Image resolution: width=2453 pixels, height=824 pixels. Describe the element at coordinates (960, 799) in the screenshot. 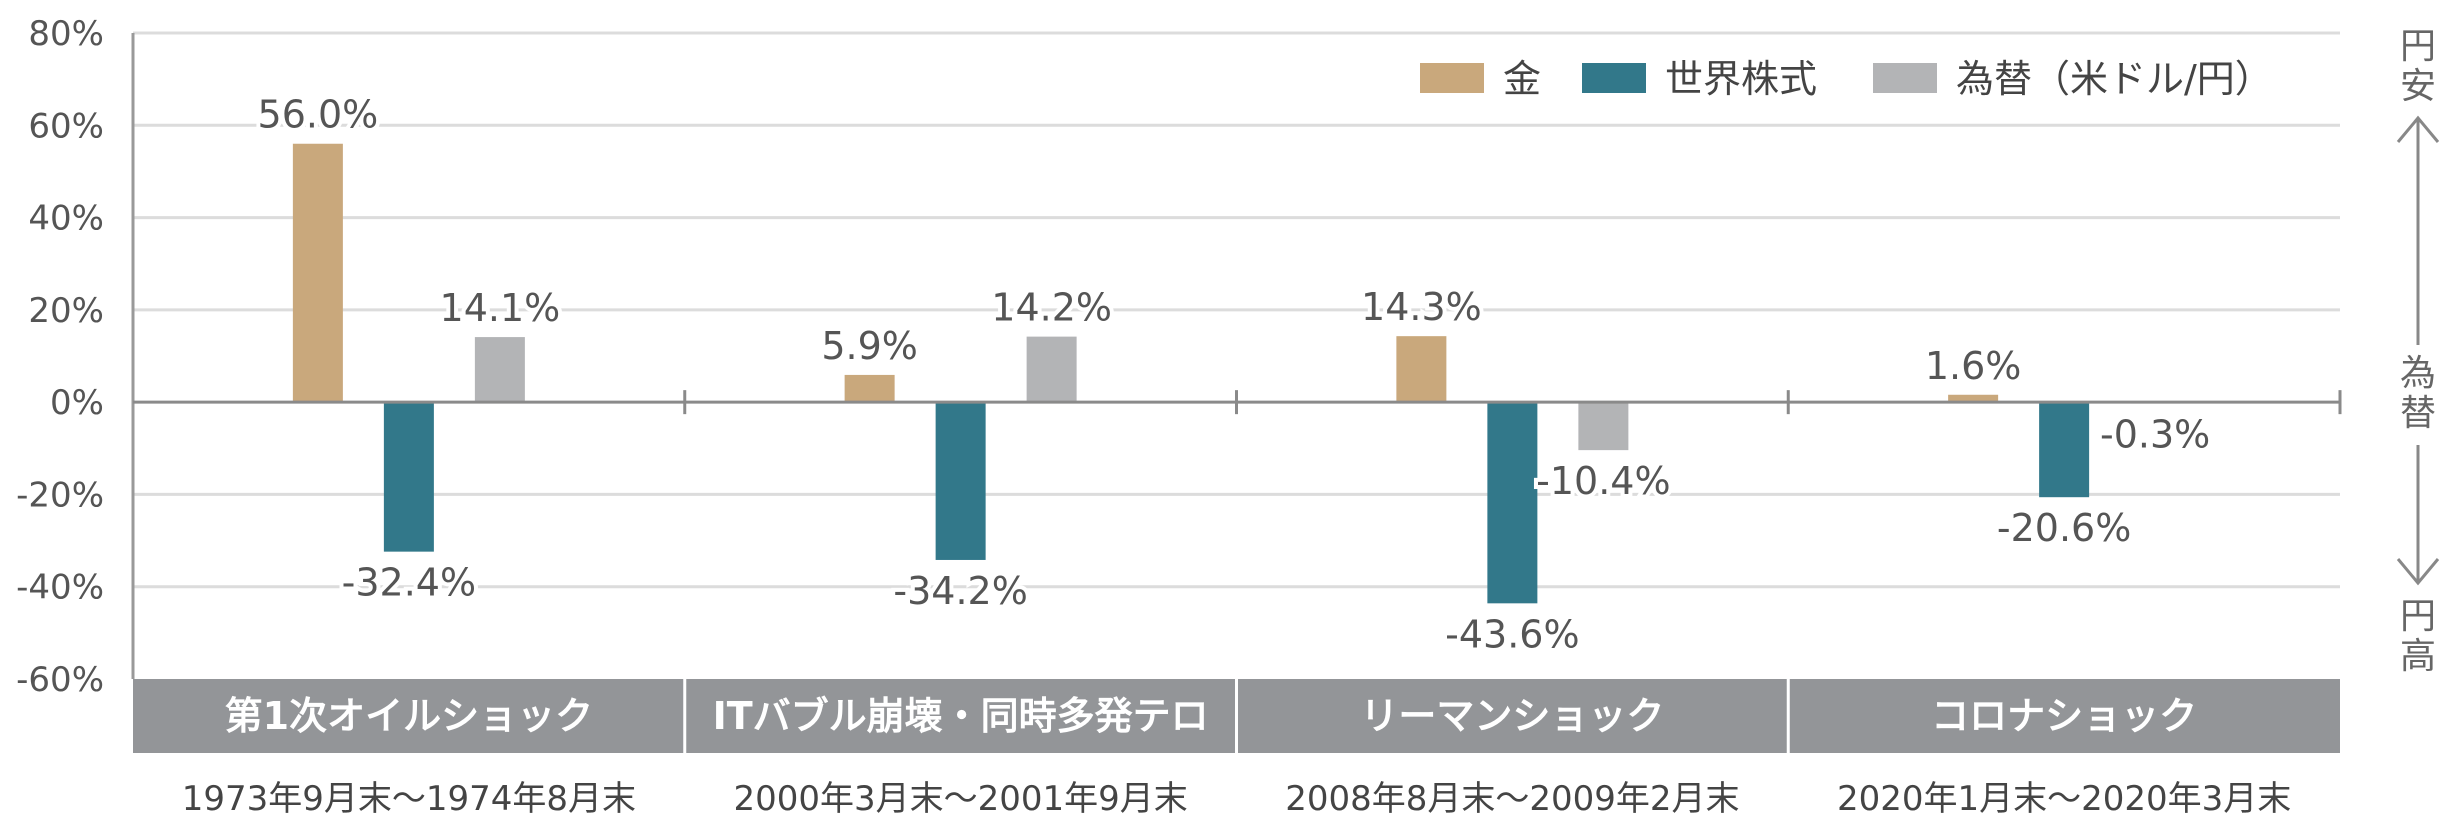

I see `period-label: 2000年3月末～2001年9月末` at that location.